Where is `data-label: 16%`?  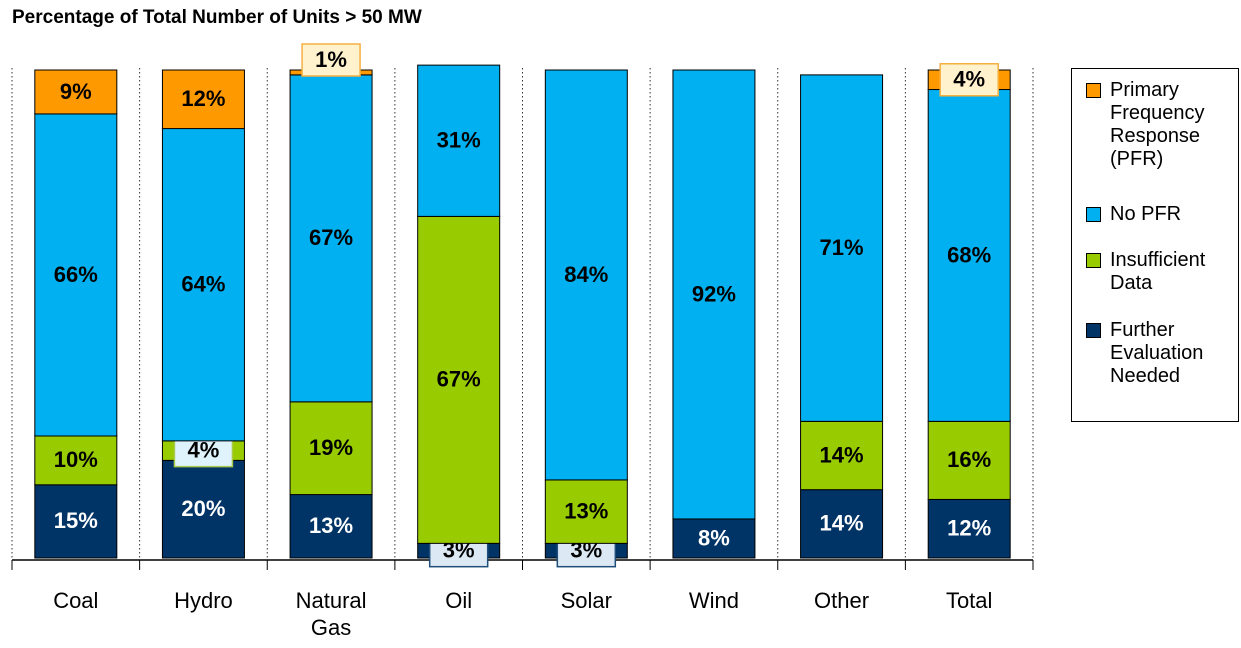 data-label: 16% is located at coordinates (969, 459).